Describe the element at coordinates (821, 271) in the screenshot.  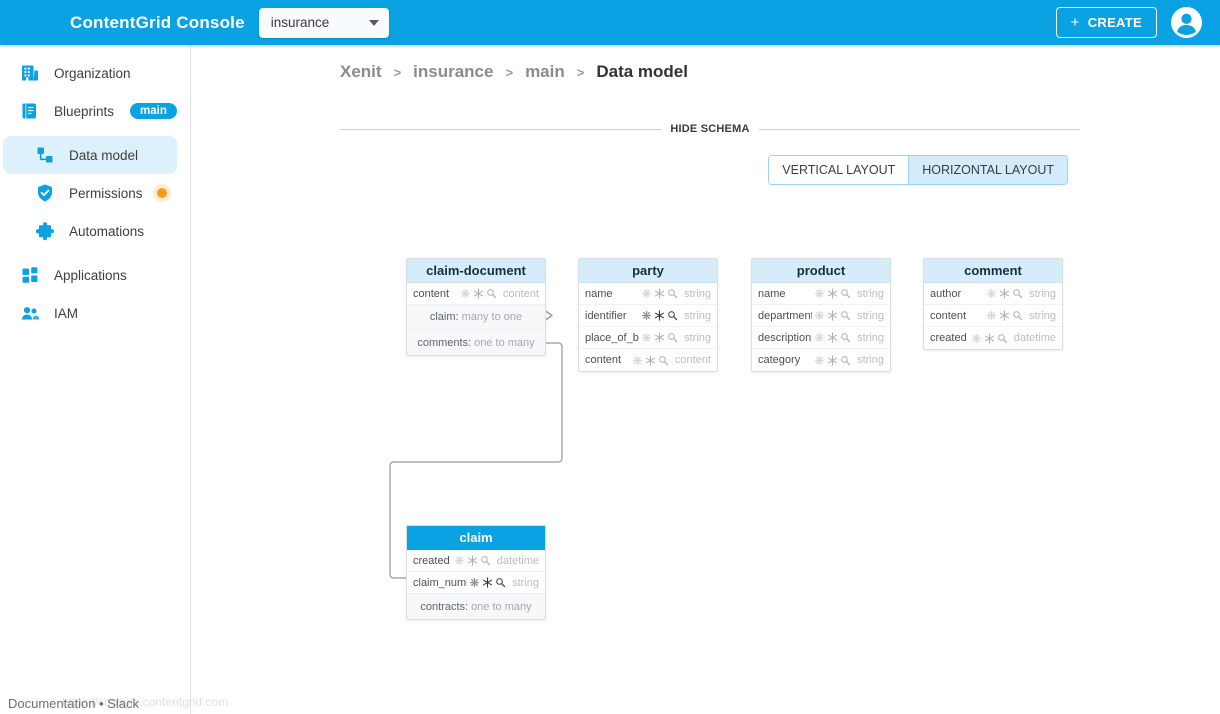
I see `entity-header: product` at that location.